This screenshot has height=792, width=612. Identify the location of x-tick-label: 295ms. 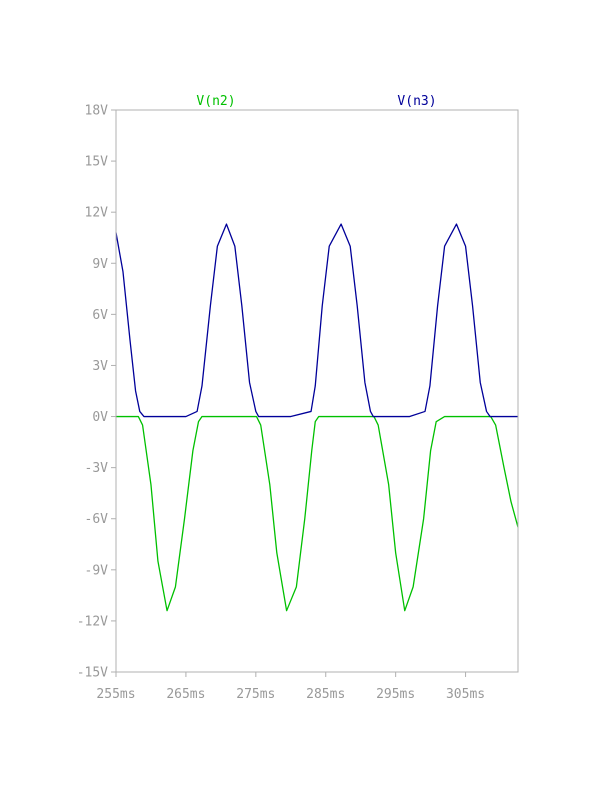
(395, 694).